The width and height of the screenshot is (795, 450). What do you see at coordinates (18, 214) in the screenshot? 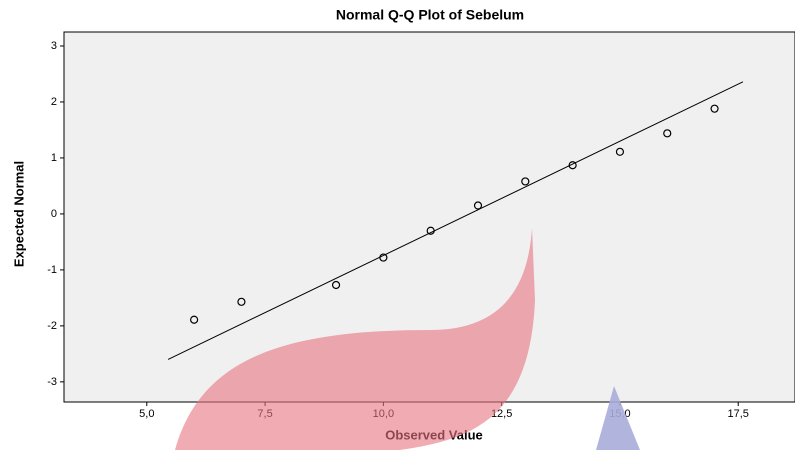
I see `y-axis-label: Expected Normal` at bounding box center [18, 214].